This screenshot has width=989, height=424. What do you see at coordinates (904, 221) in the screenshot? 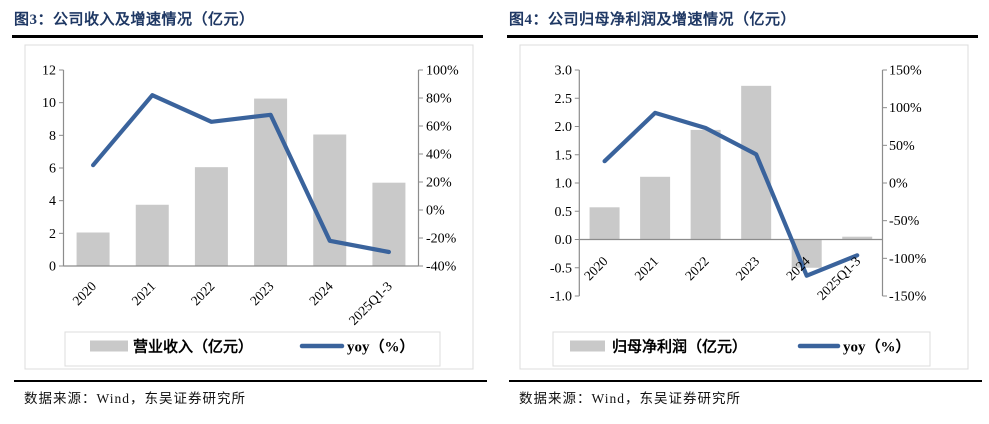
I see `right-axis-tick-label: -50%` at bounding box center [904, 221].